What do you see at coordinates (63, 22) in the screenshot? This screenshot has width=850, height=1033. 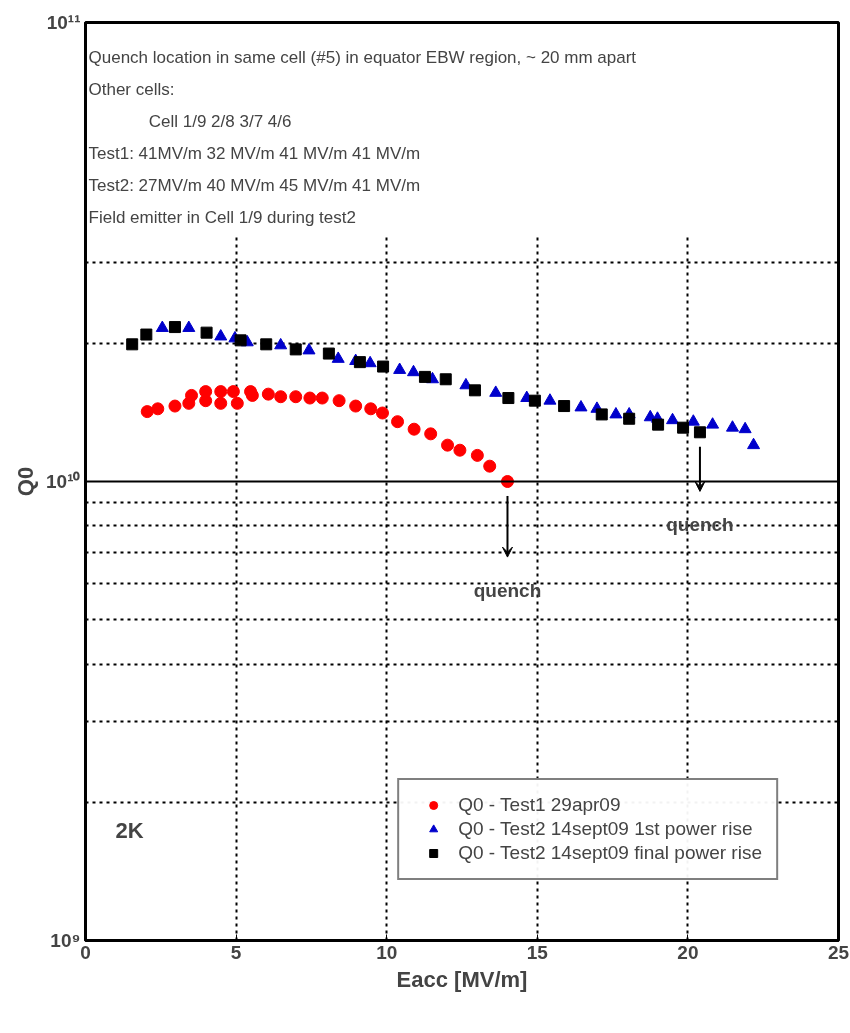 I see `y-tick-label: 10¹¹` at bounding box center [63, 22].